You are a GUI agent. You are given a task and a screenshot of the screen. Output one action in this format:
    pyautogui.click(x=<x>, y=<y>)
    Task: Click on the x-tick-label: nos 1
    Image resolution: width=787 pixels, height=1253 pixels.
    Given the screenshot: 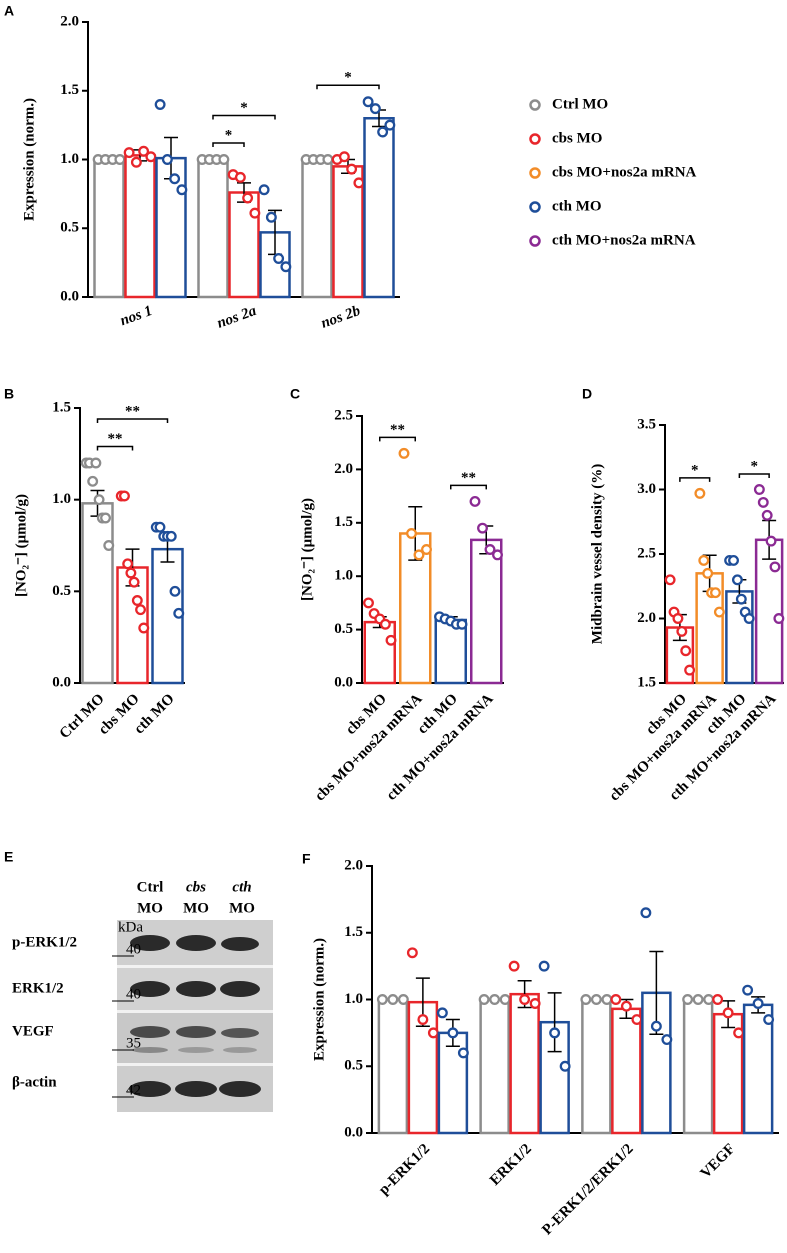 What is the action you would take?
    pyautogui.click(x=136, y=316)
    